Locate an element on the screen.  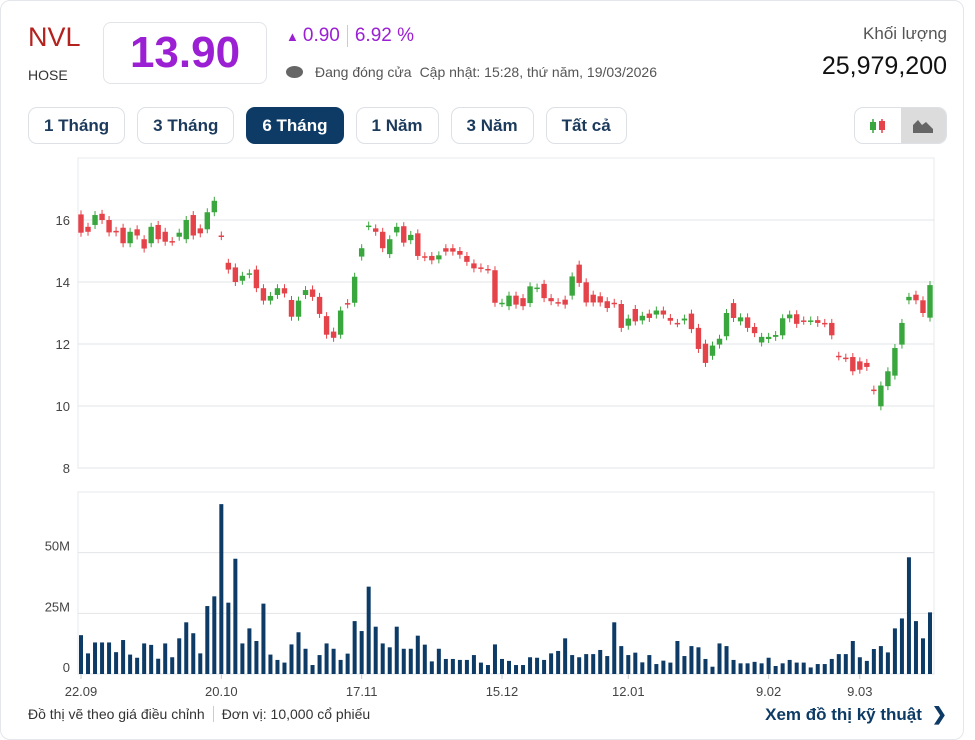
status-dot-icon is located at coordinates (294, 72).